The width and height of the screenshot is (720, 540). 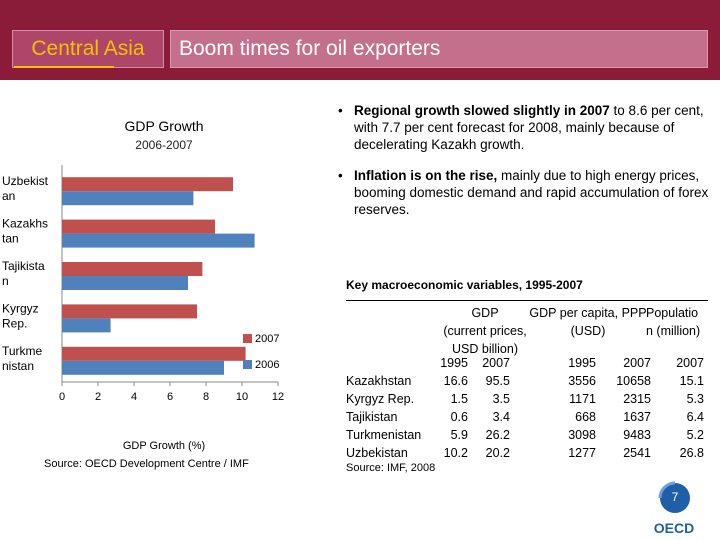 I want to click on table-cell: 26.2, so click(x=497, y=435).